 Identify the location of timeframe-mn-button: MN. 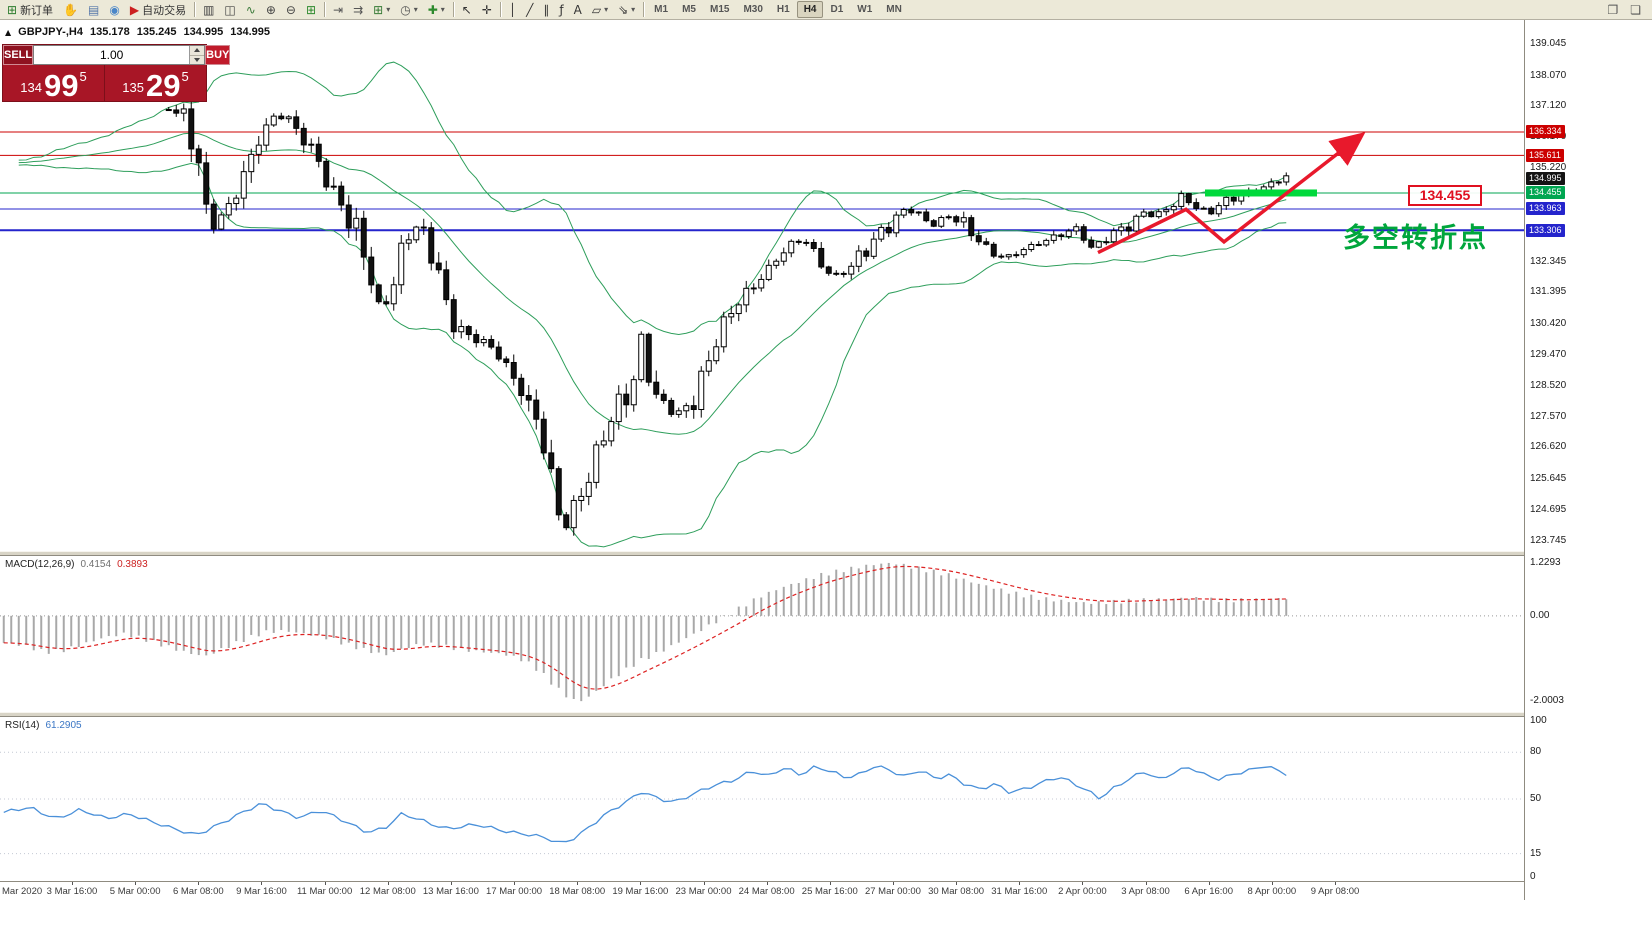
(894, 9).